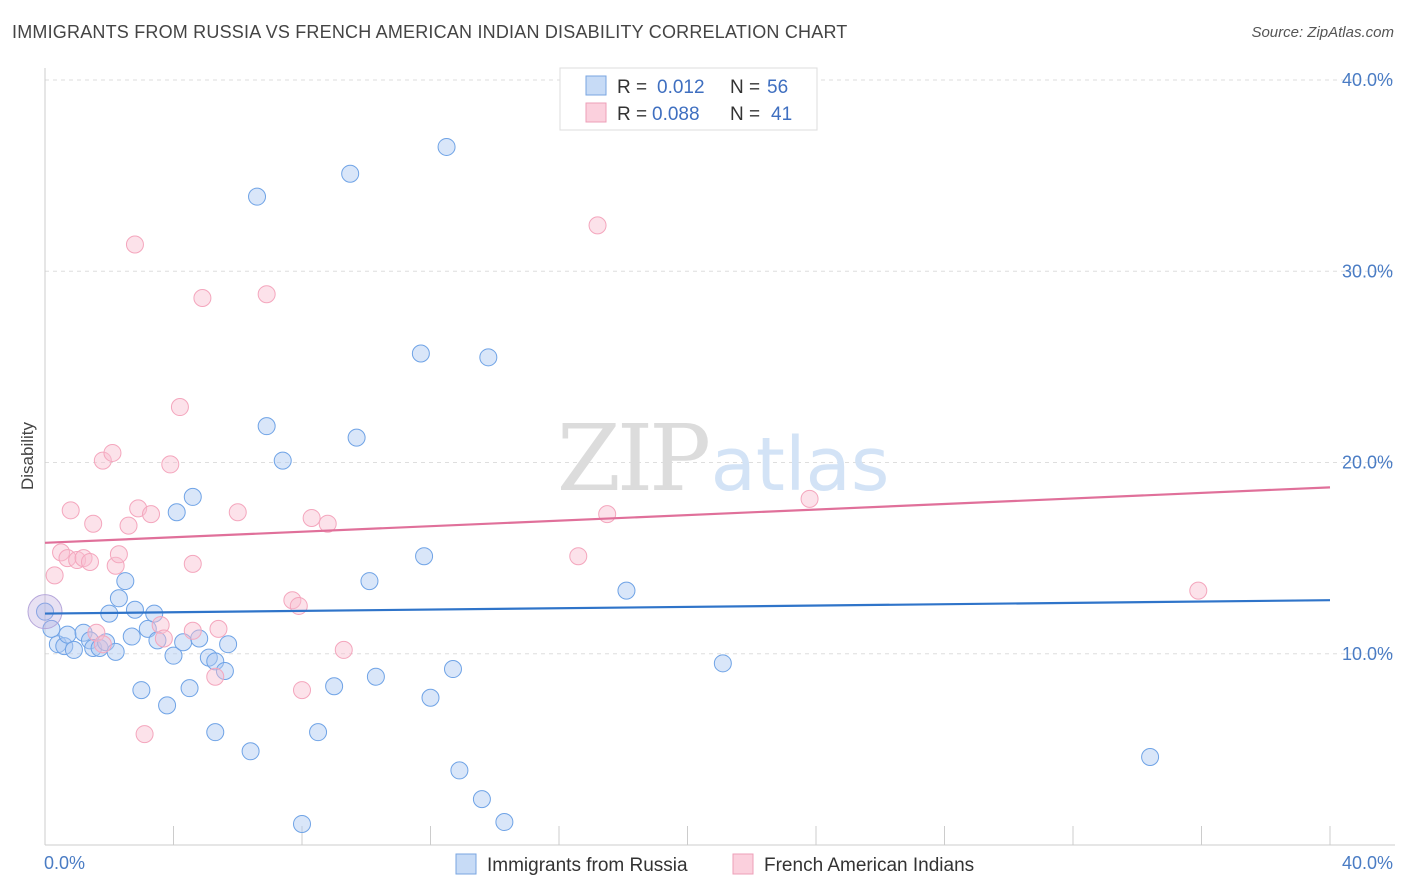  What do you see at coordinates (745, 114) in the screenshot?
I see `legend-n-label-french: N =` at bounding box center [745, 114].